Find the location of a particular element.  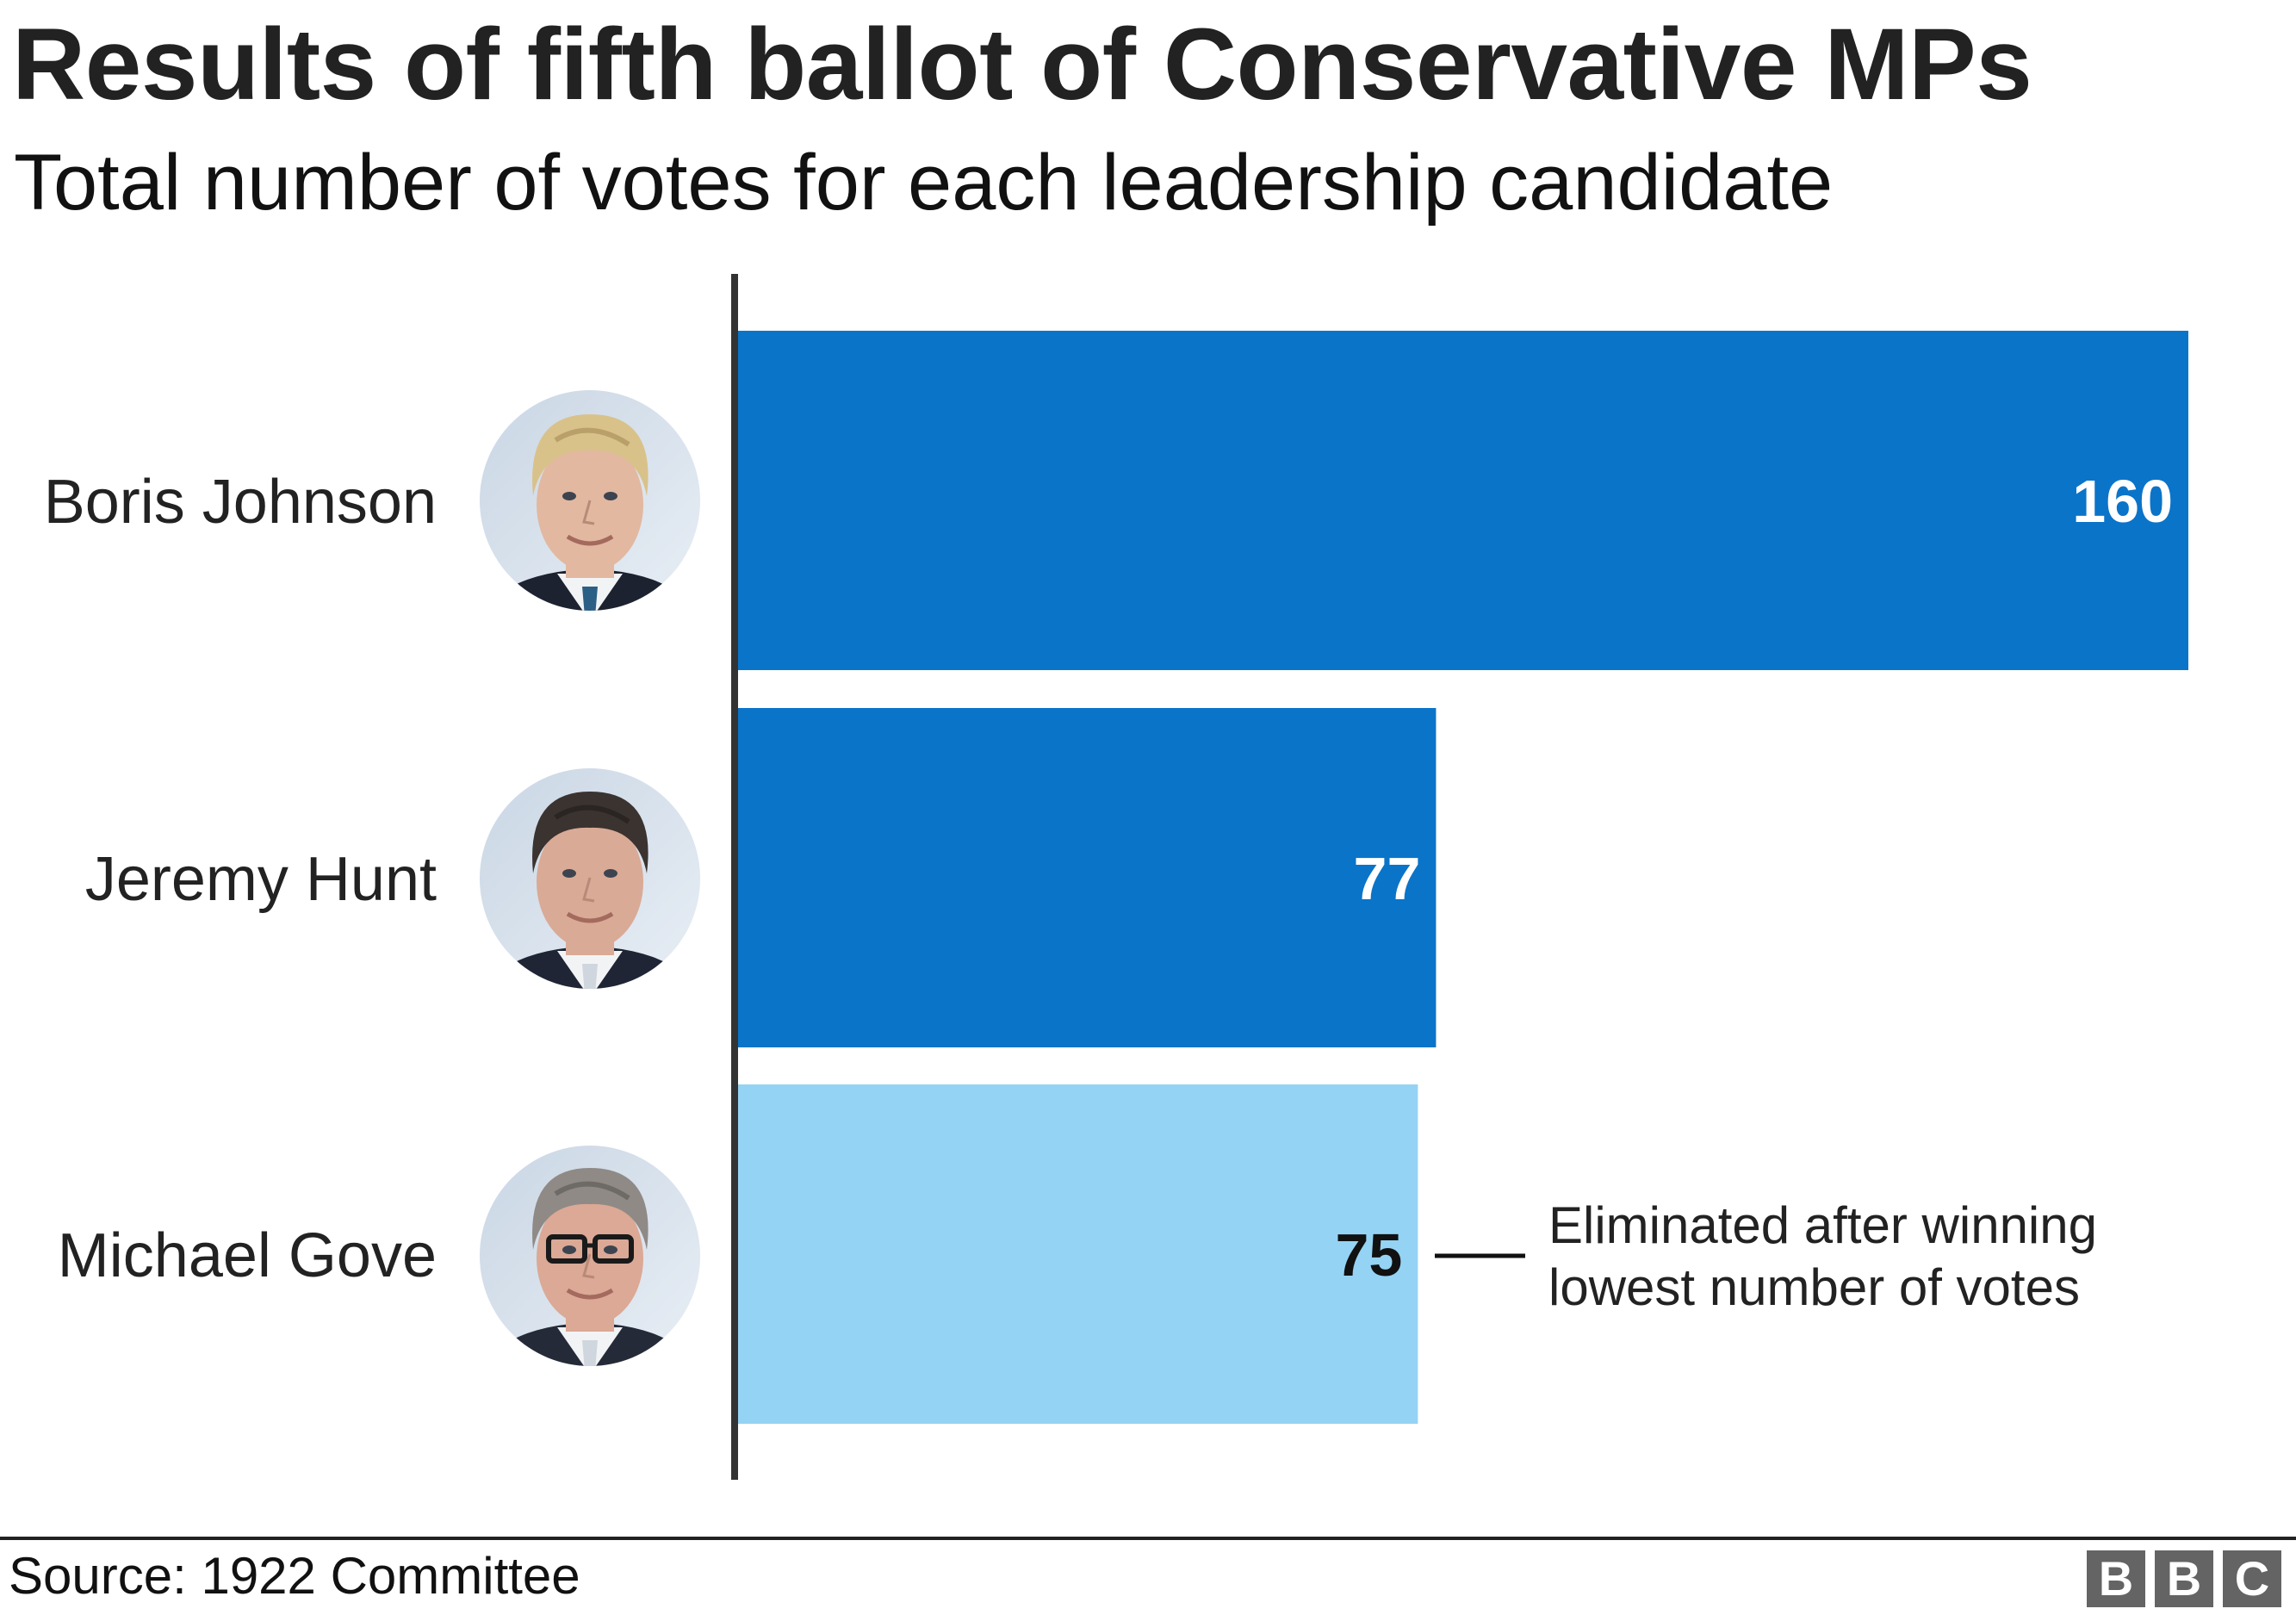

y-axis-line is located at coordinates (734, 877).